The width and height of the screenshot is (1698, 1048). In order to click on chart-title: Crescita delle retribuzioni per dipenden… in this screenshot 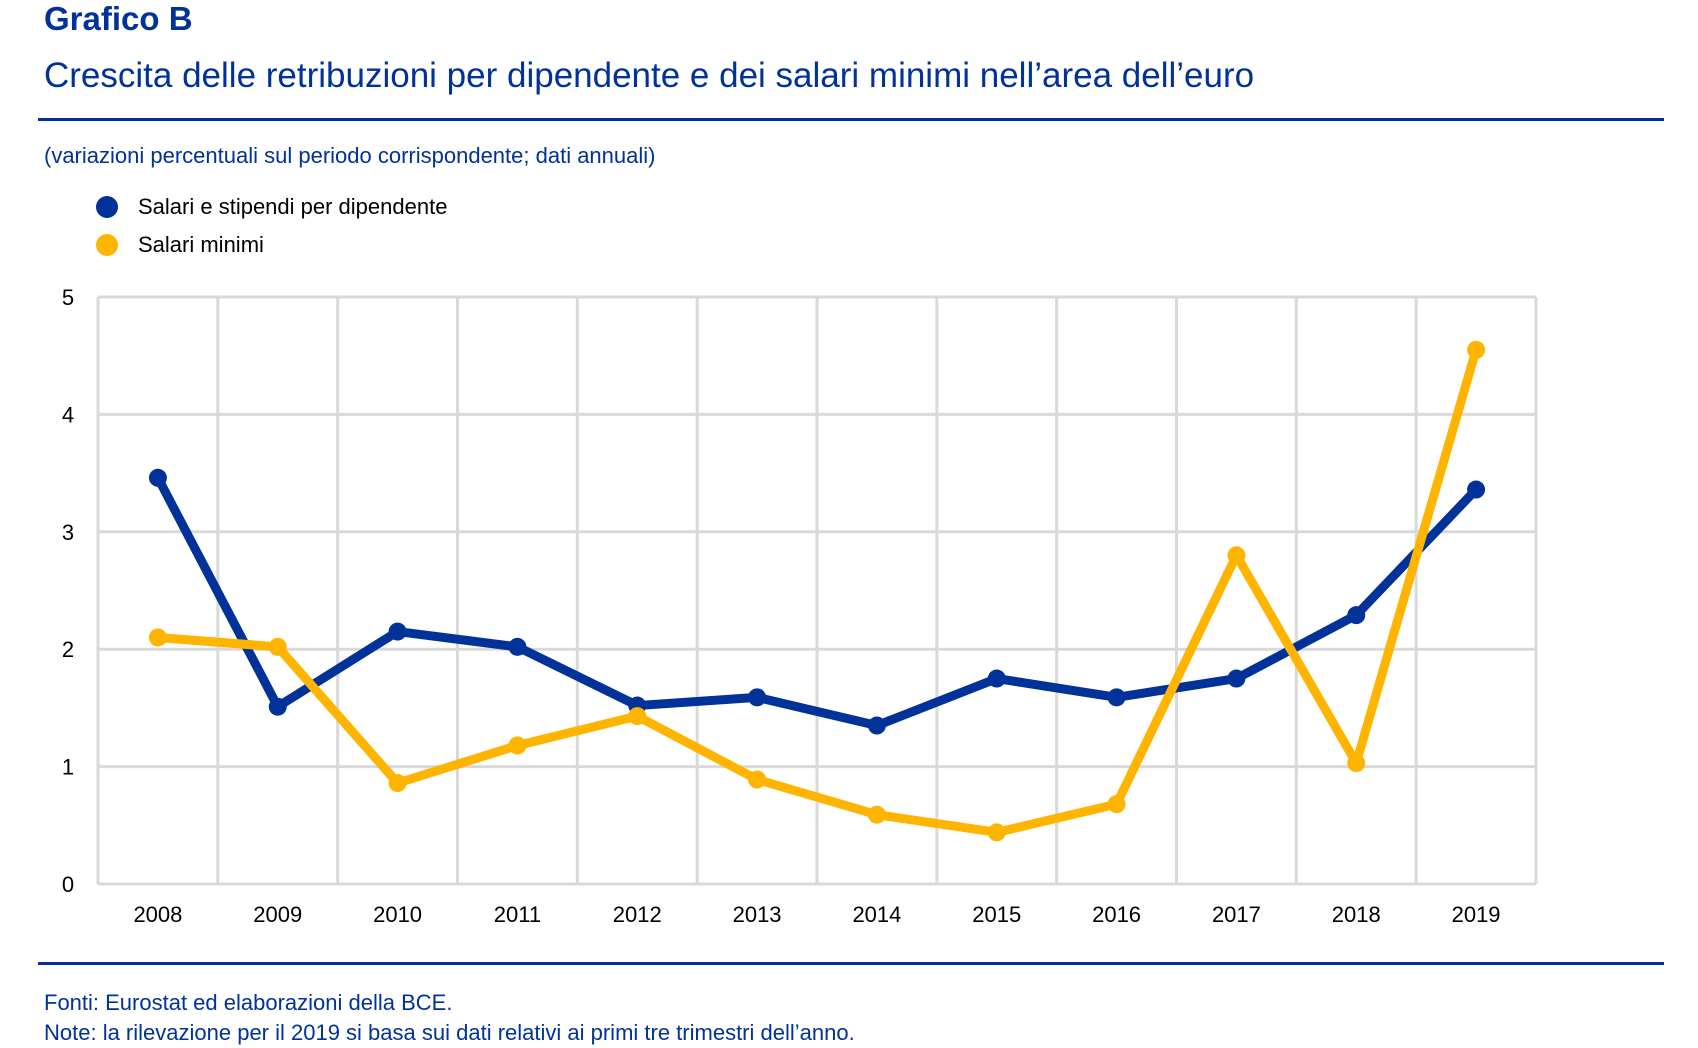, I will do `click(649, 75)`.